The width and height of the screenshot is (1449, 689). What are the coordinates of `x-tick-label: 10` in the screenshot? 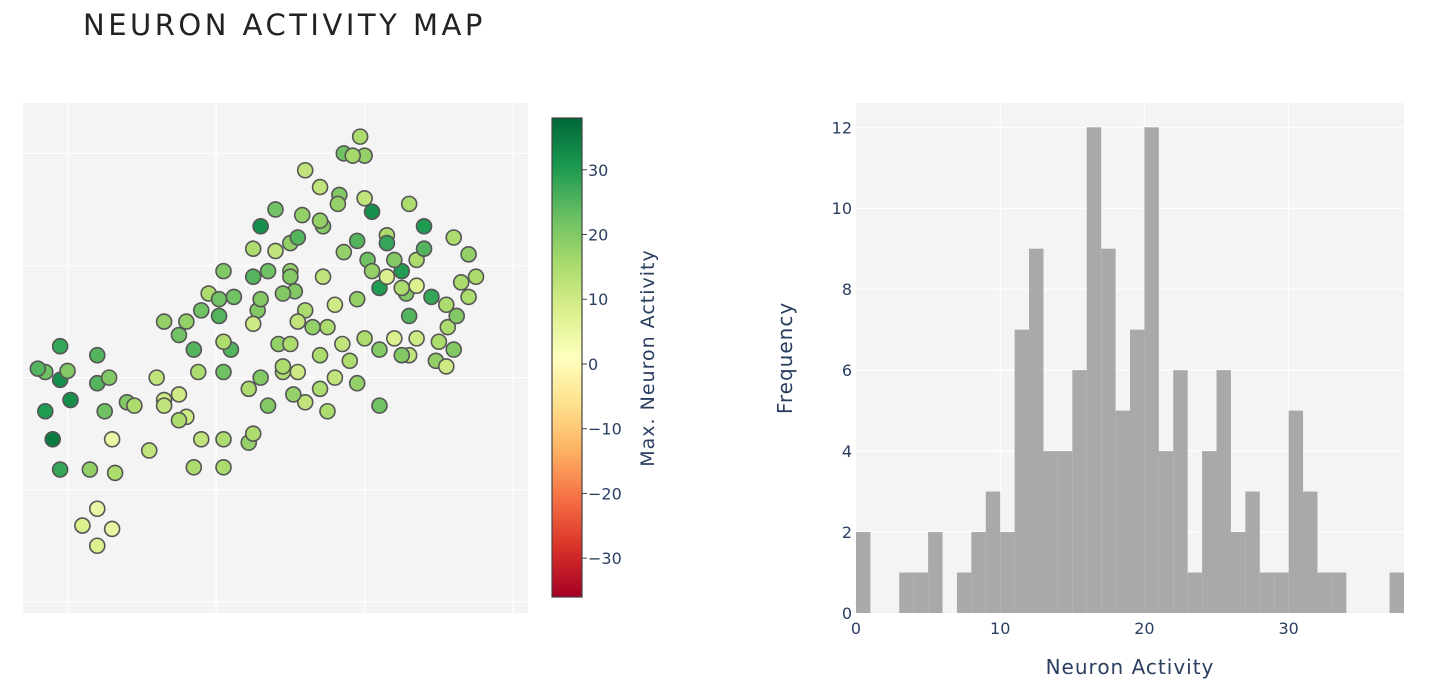 It's located at (1000, 628).